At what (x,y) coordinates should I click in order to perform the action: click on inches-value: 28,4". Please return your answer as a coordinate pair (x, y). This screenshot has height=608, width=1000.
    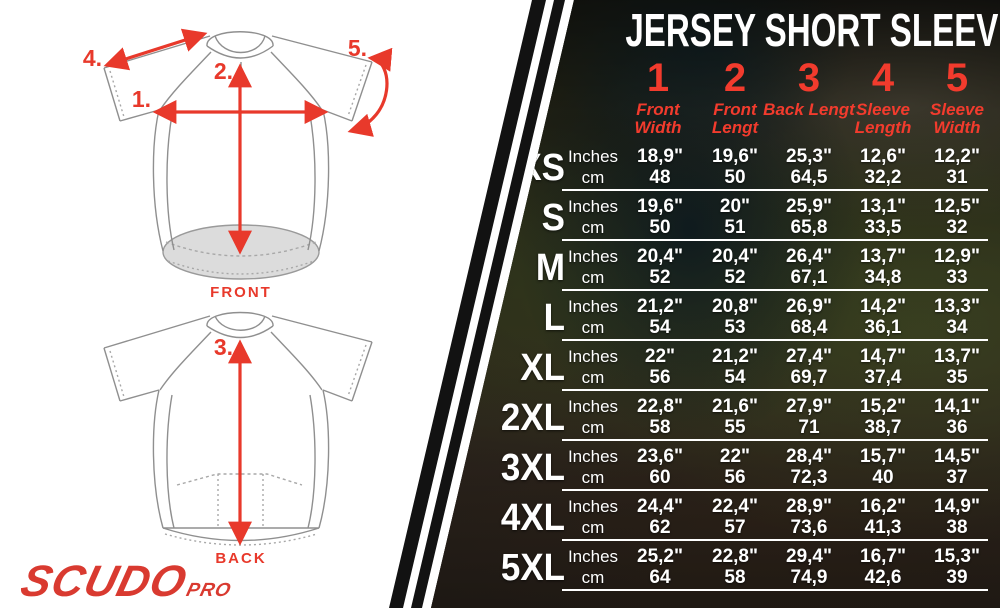
    Looking at the image, I should click on (809, 456).